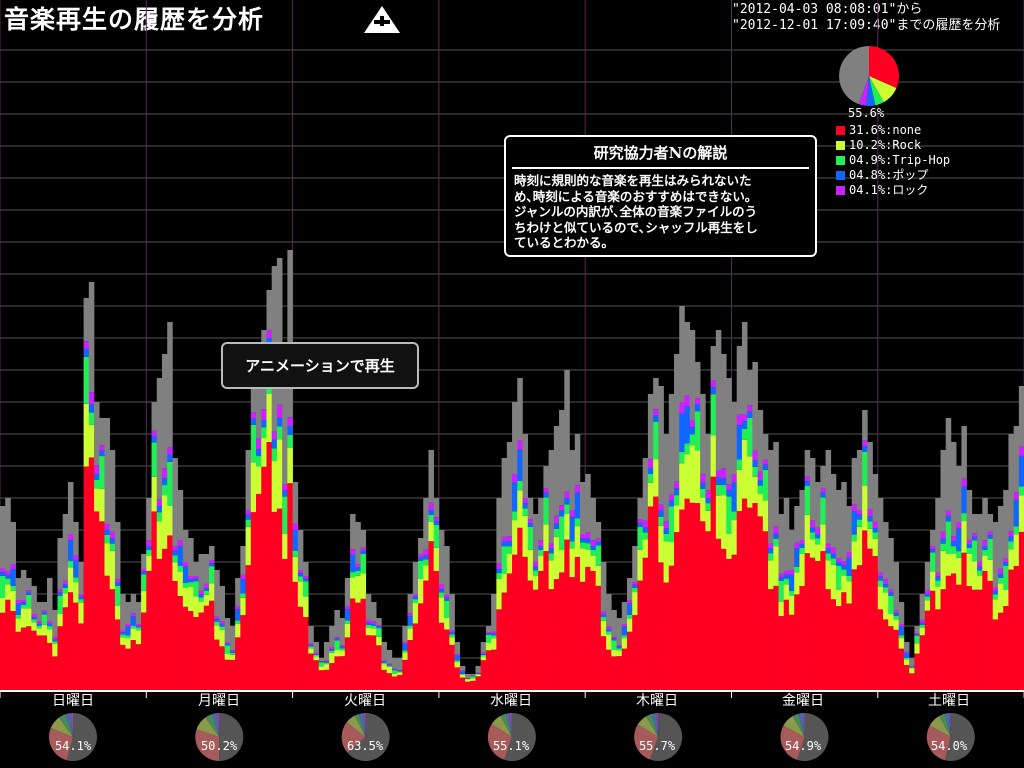 The image size is (1024, 768). What do you see at coordinates (219, 746) in the screenshot?
I see `day-pct-monday: 50.2%` at bounding box center [219, 746].